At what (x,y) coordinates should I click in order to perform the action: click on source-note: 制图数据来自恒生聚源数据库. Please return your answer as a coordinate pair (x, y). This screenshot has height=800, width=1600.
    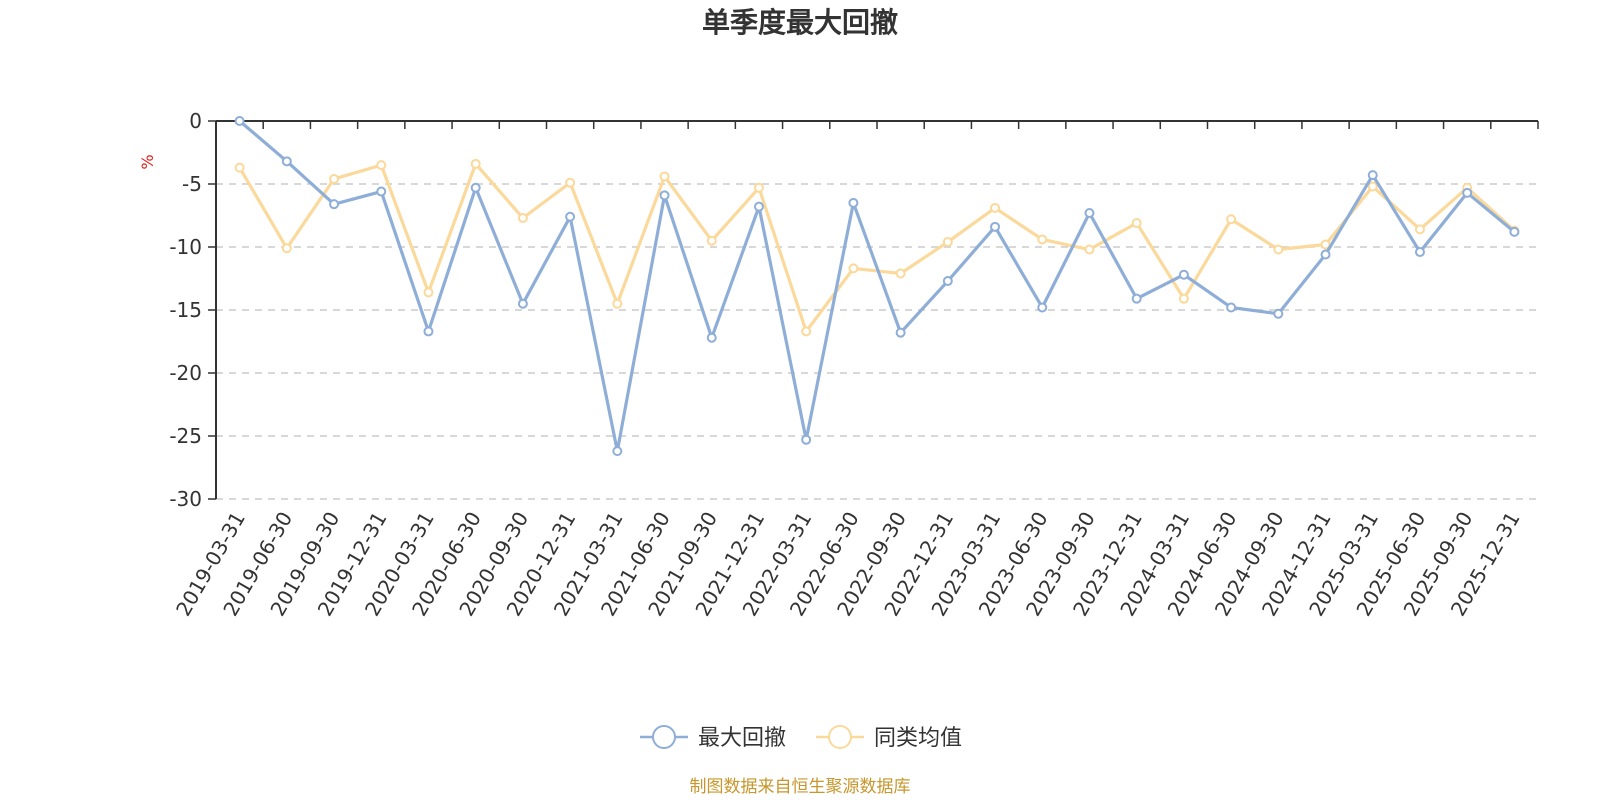
    Looking at the image, I should click on (800, 787).